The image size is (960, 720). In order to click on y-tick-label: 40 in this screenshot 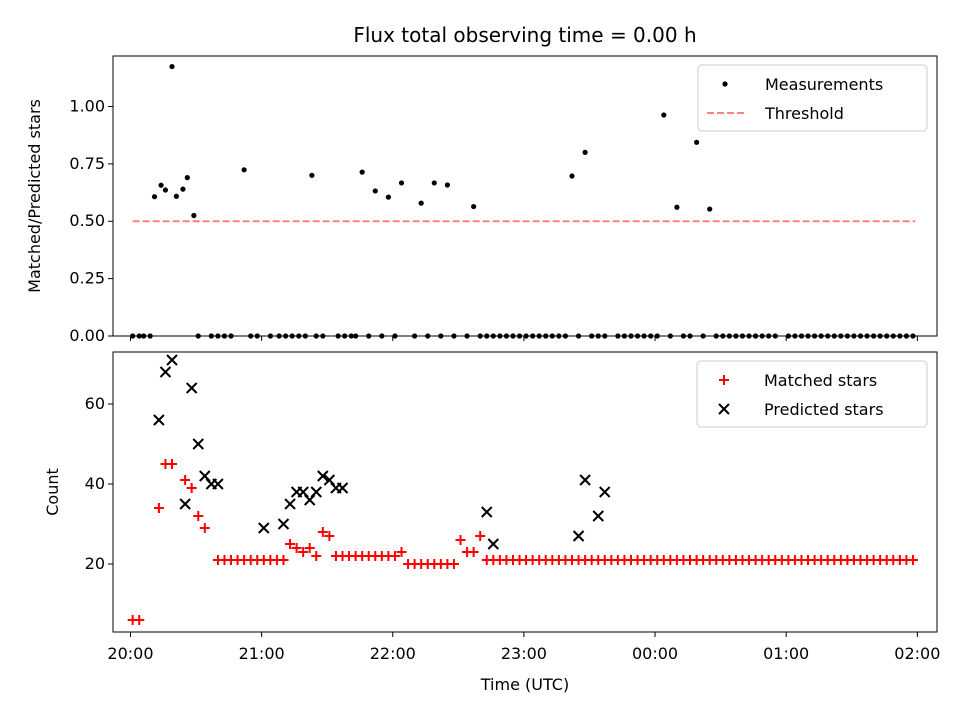, I will do `click(95, 483)`.